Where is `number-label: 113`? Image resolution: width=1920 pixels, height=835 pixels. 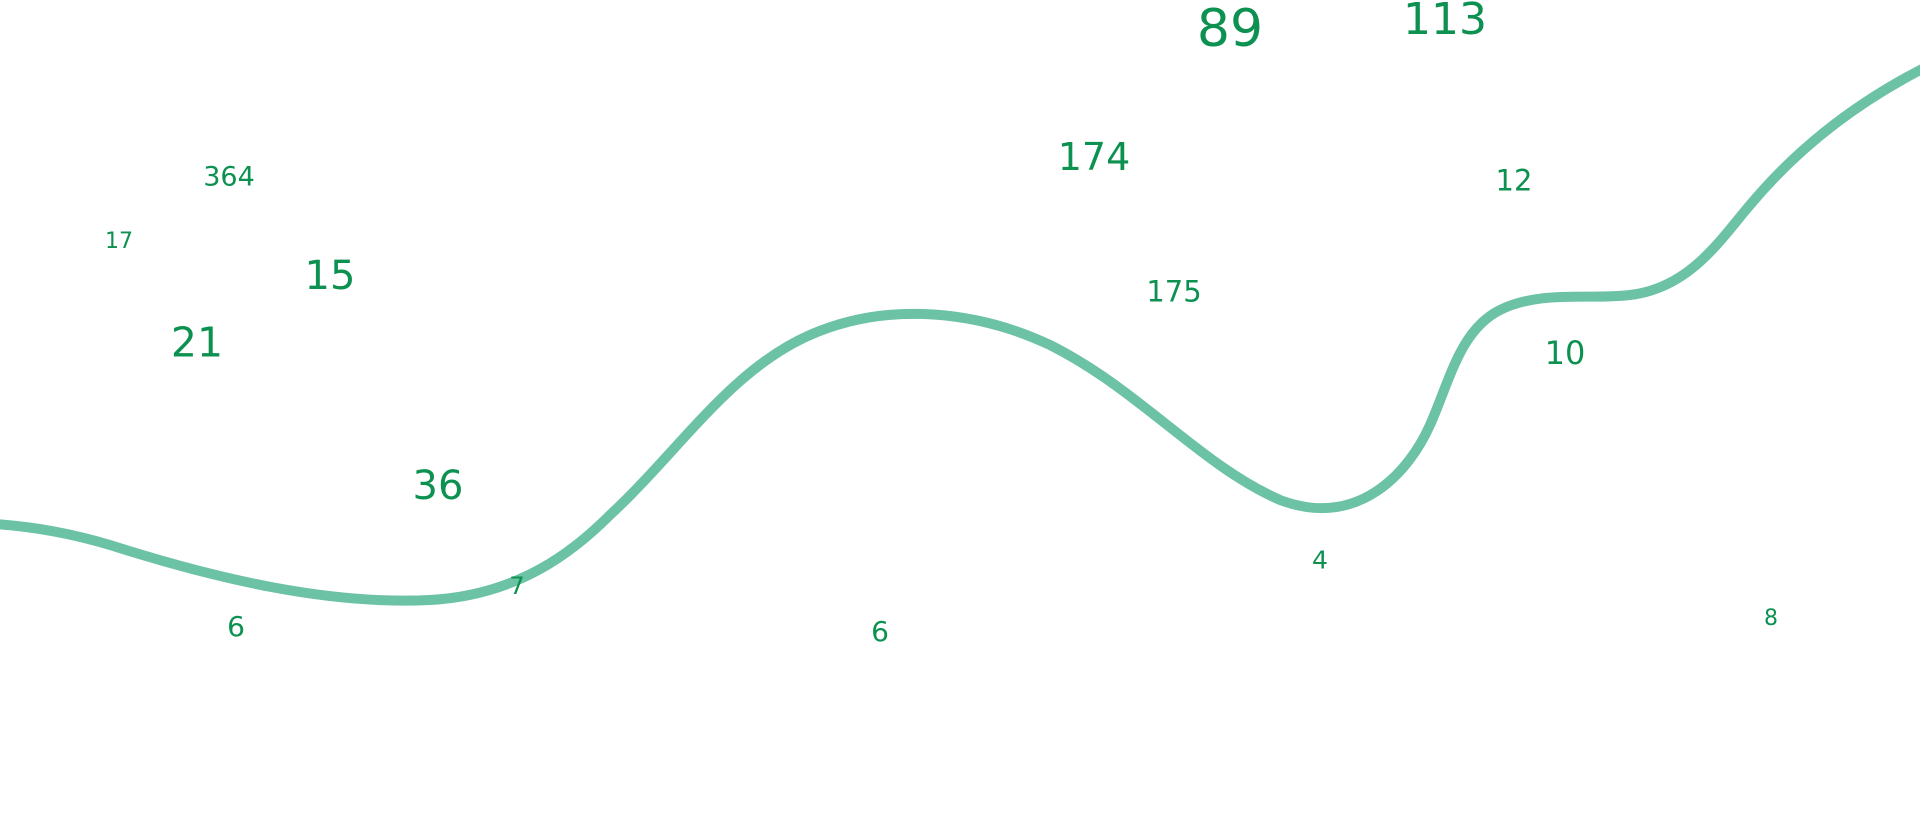 number-label: 113 is located at coordinates (1445, 22).